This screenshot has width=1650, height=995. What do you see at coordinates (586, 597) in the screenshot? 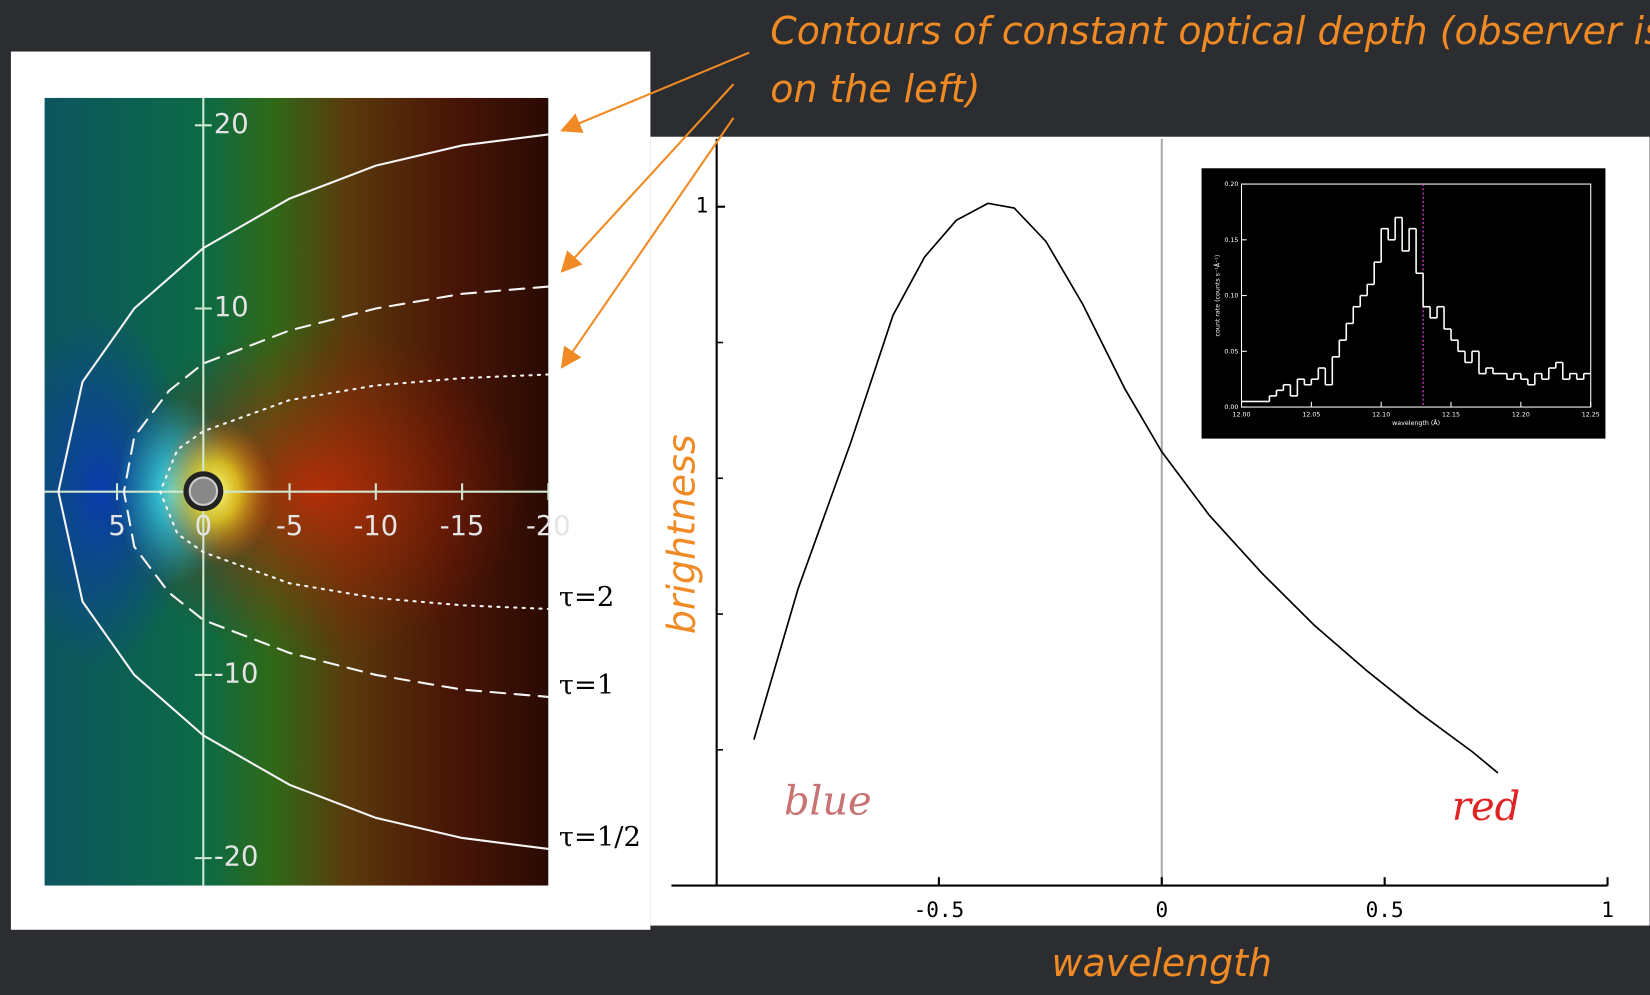
I see `contour-label: τ=2` at bounding box center [586, 597].